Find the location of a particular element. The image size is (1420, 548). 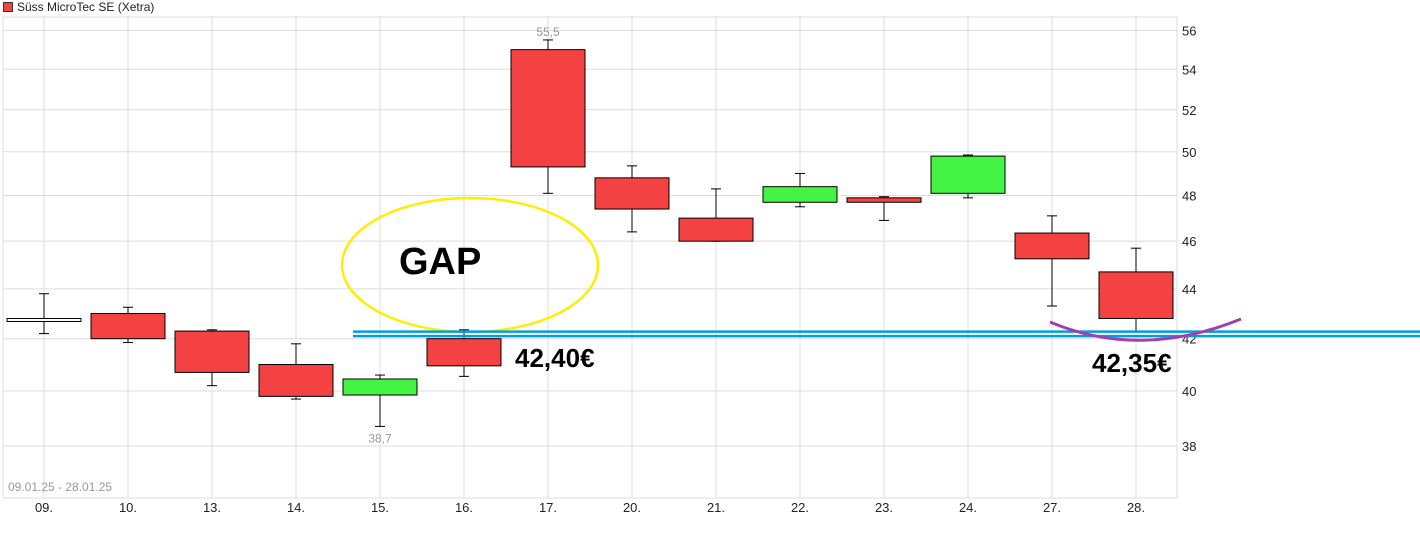

y-tick-label: 52 is located at coordinates (1189, 110).